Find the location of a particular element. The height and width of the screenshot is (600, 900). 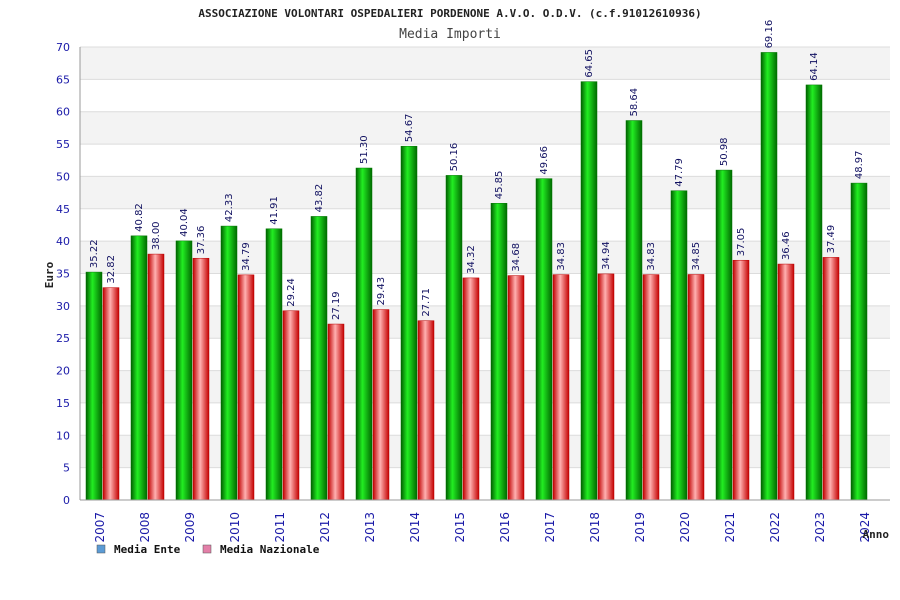

bar-media-nazionale-2017 is located at coordinates (561, 387).